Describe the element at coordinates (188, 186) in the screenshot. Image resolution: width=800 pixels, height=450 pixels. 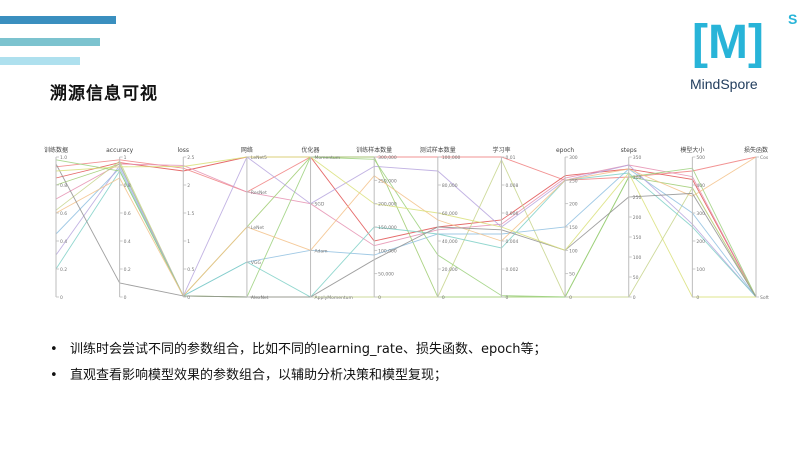
I see `tick-label: 2` at that location.